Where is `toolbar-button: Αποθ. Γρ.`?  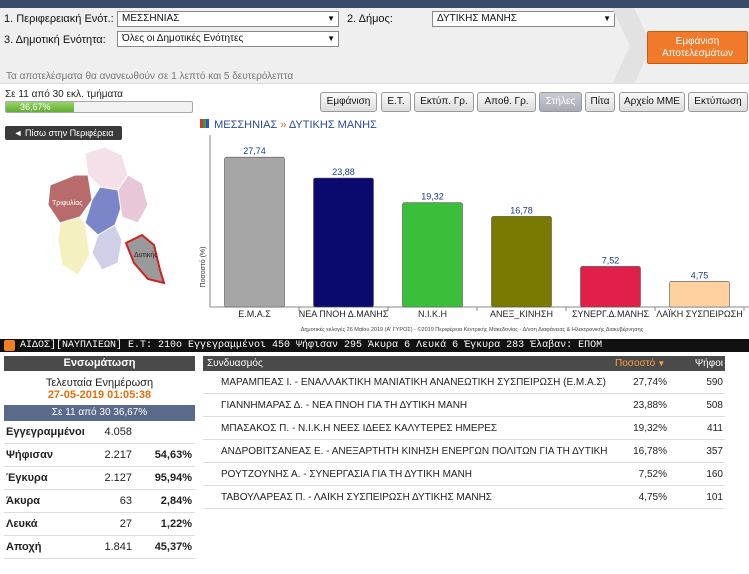 toolbar-button: Αποθ. Γρ. is located at coordinates (506, 102).